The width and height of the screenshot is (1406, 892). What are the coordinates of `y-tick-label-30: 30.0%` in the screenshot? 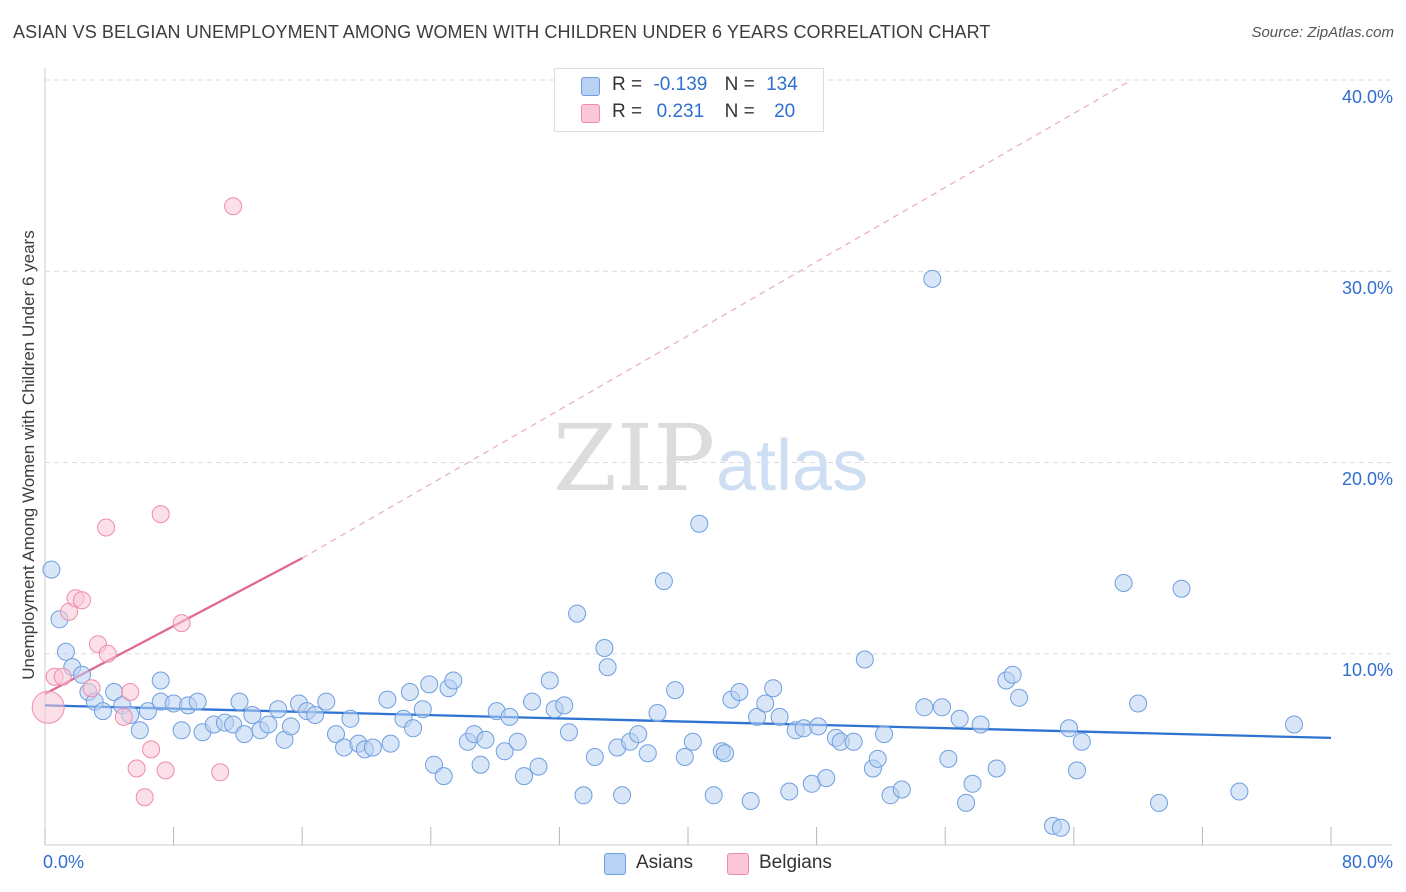 It's located at (1367, 288).